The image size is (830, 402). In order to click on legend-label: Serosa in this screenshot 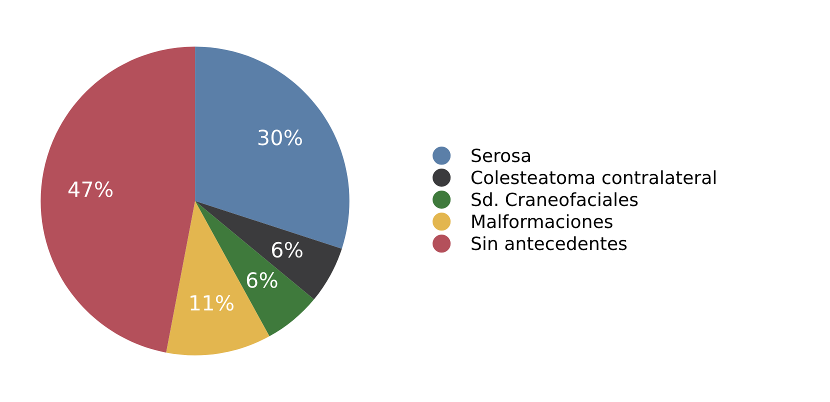, I will do `click(501, 155)`.